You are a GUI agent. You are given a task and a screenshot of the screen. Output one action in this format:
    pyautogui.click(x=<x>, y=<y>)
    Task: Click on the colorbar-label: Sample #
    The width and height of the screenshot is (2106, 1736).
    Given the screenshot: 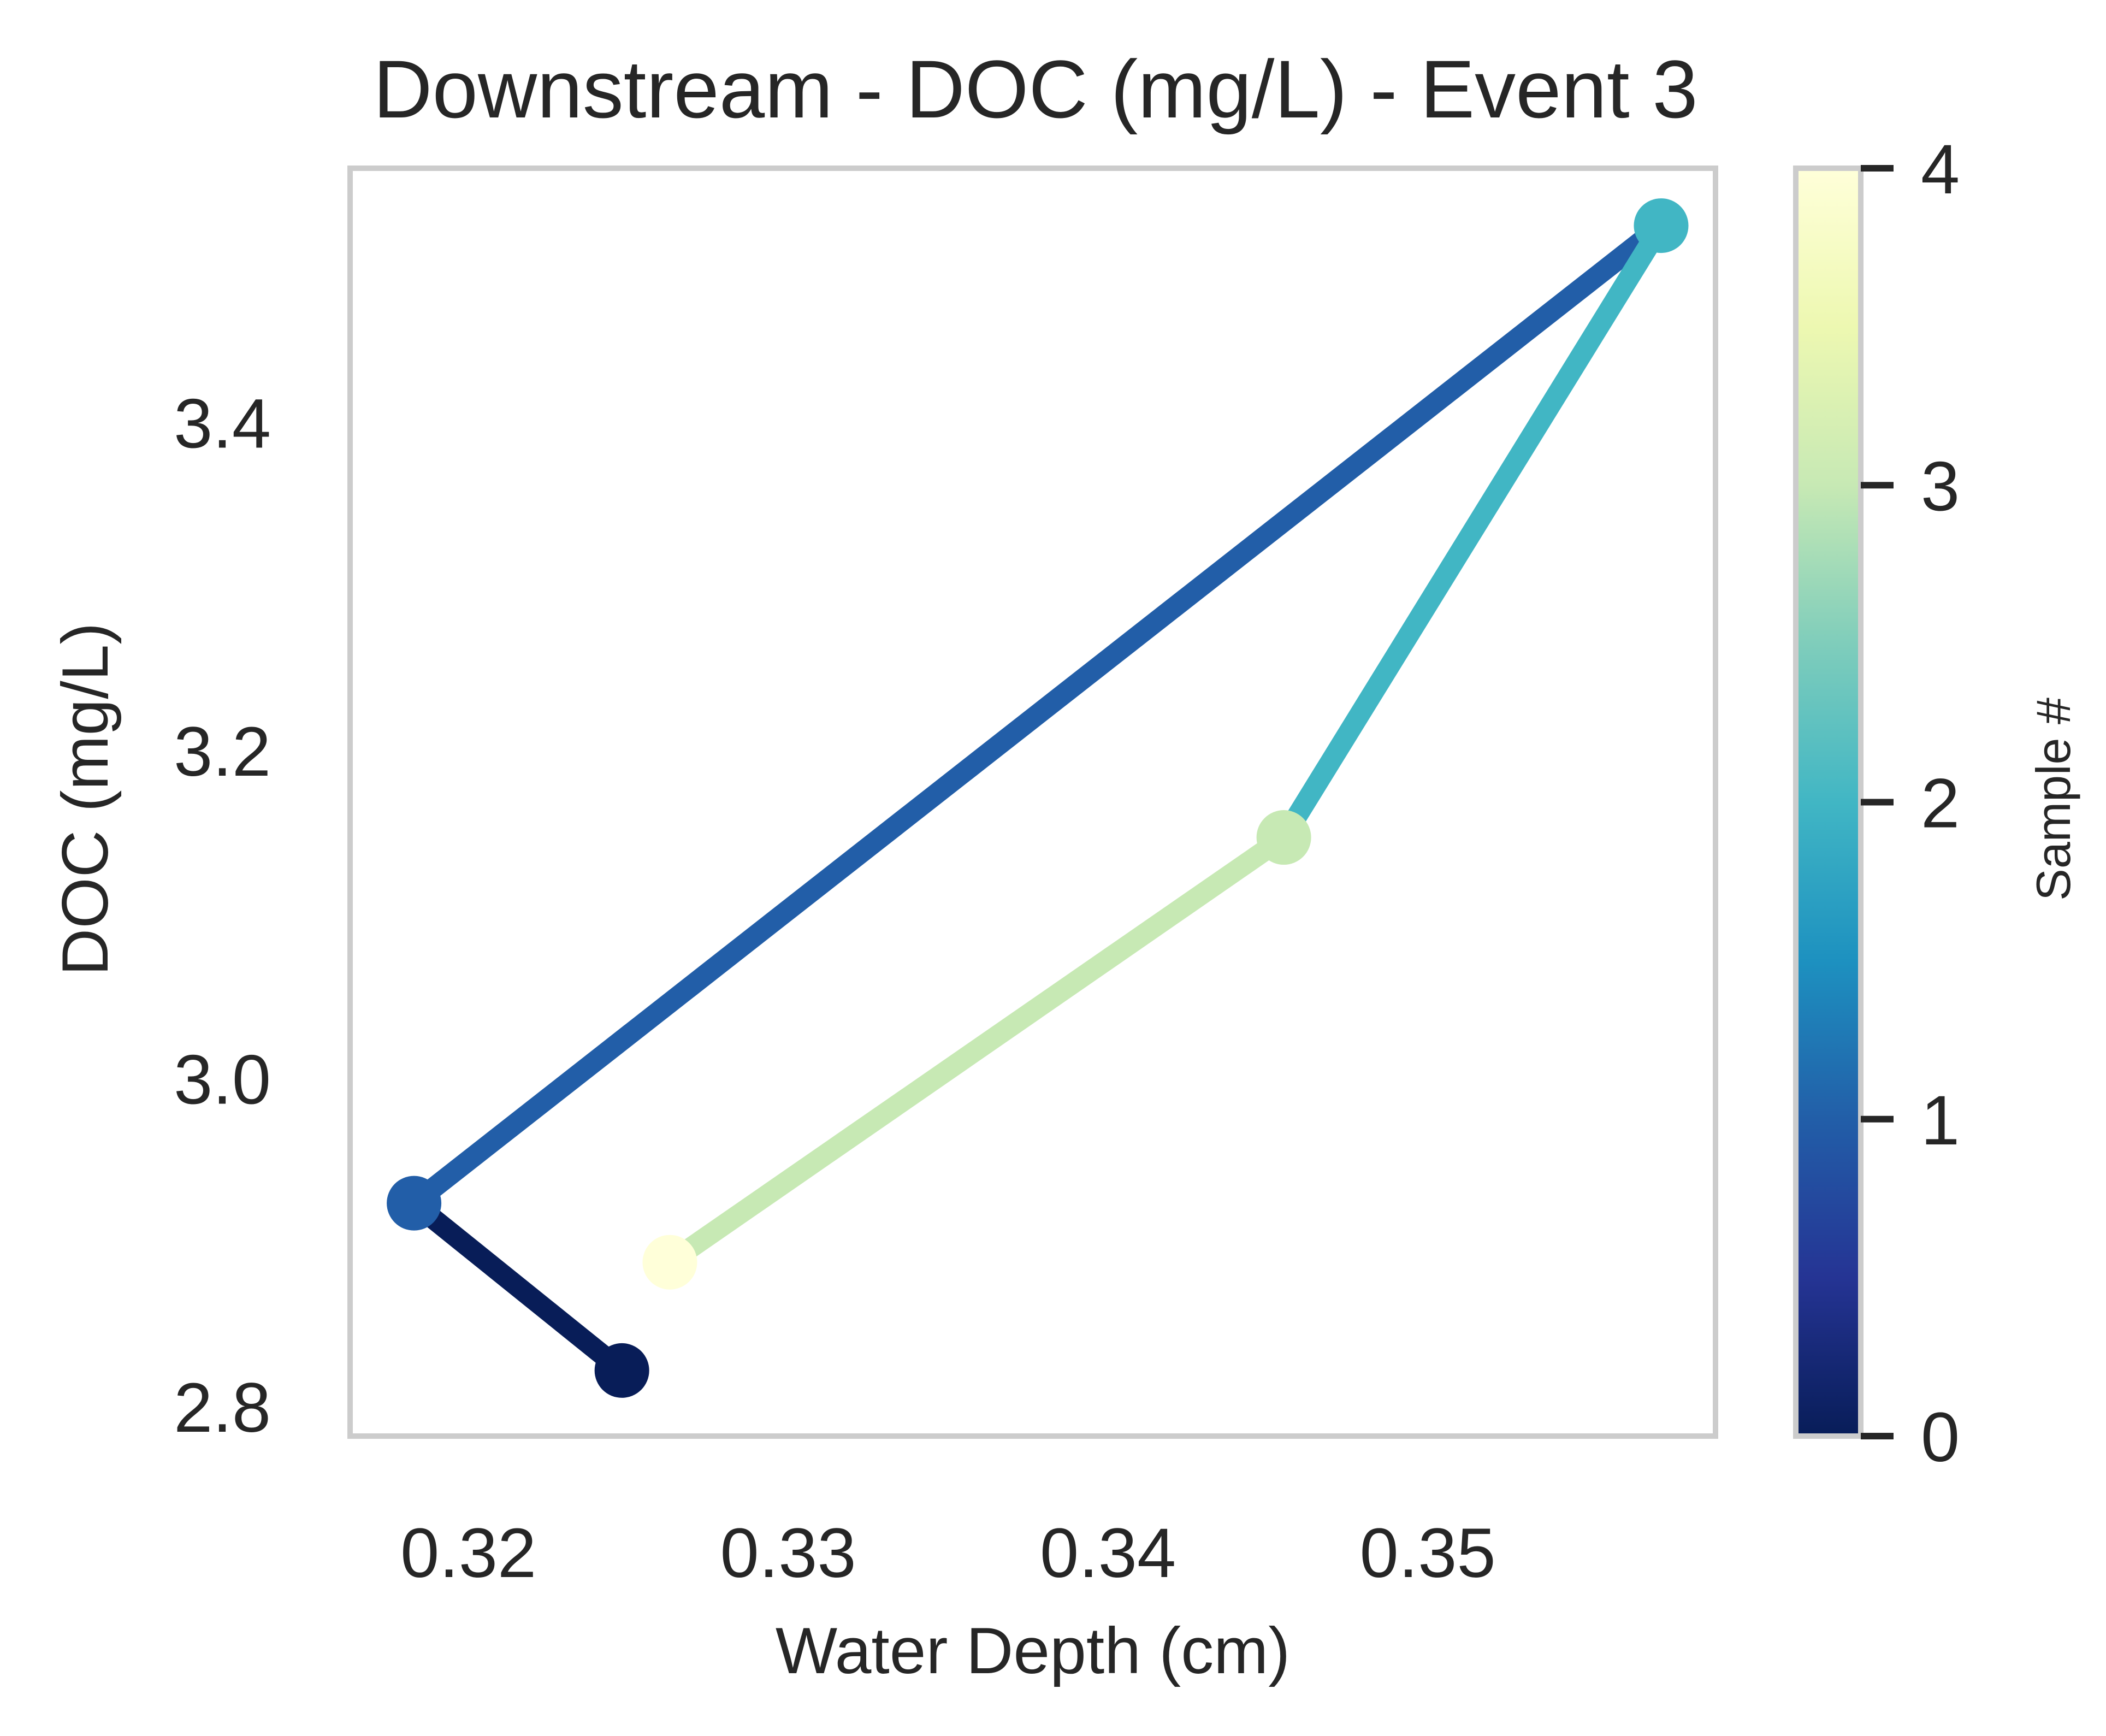 What is the action you would take?
    pyautogui.click(x=2053, y=799)
    